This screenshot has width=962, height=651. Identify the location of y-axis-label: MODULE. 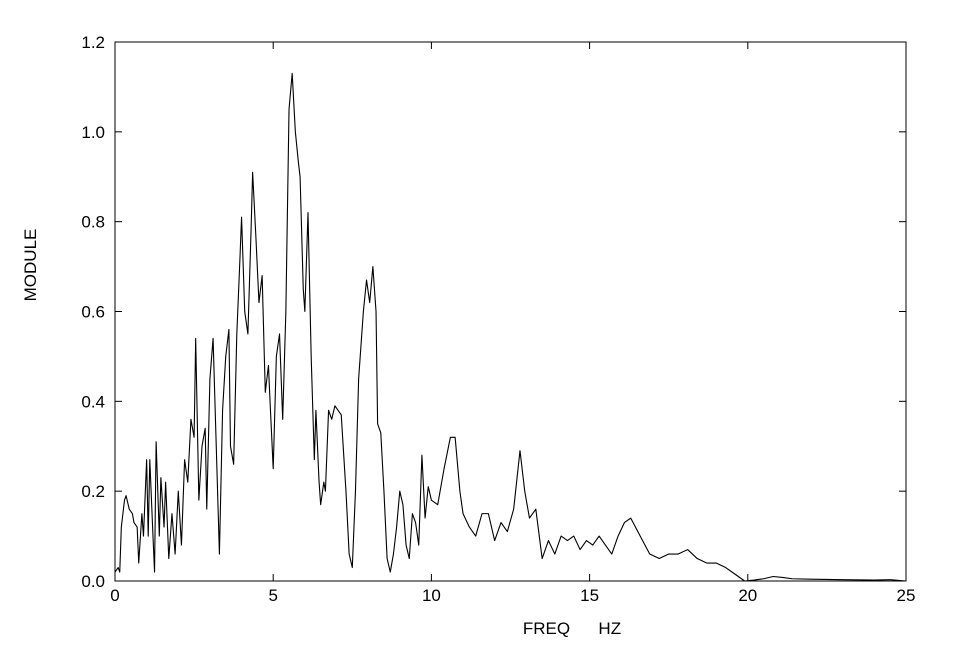
(30, 265).